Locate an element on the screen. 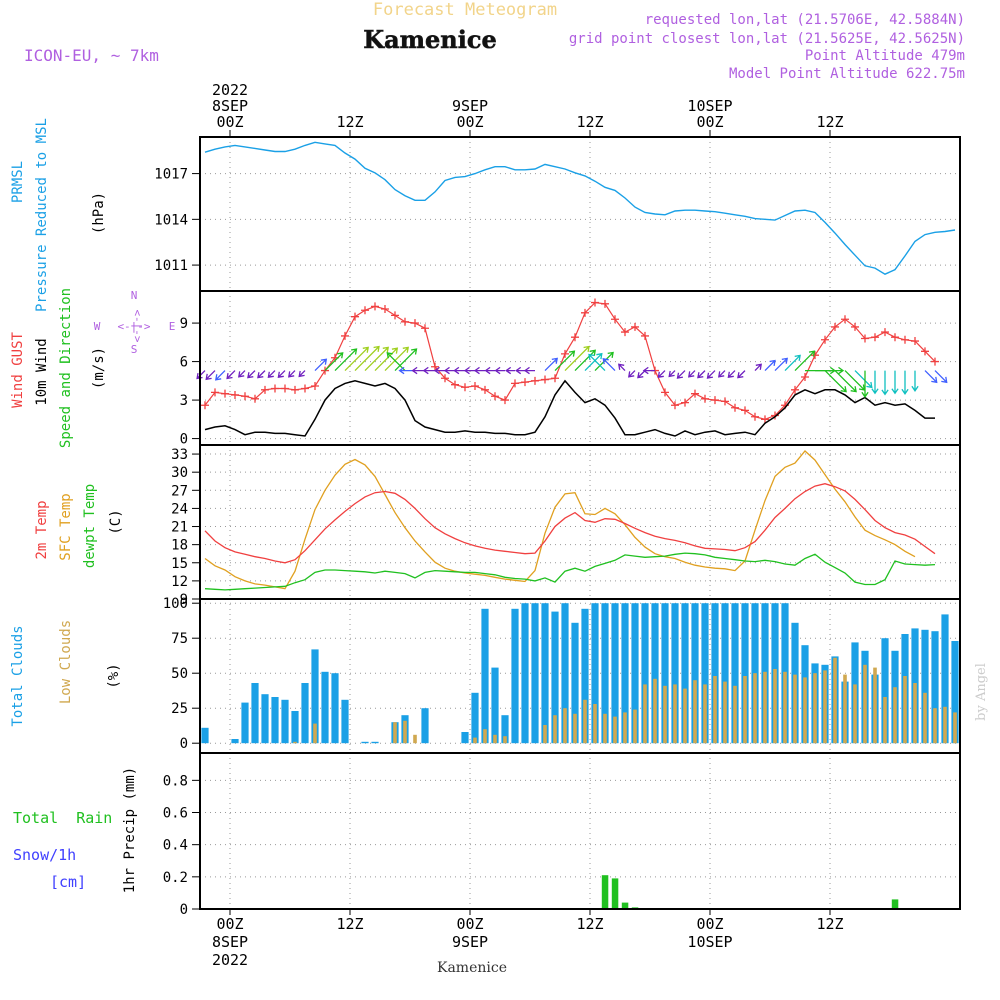 This screenshot has width=1000, height=1000. pressure-ytick-label: 1014 is located at coordinates (171, 220).